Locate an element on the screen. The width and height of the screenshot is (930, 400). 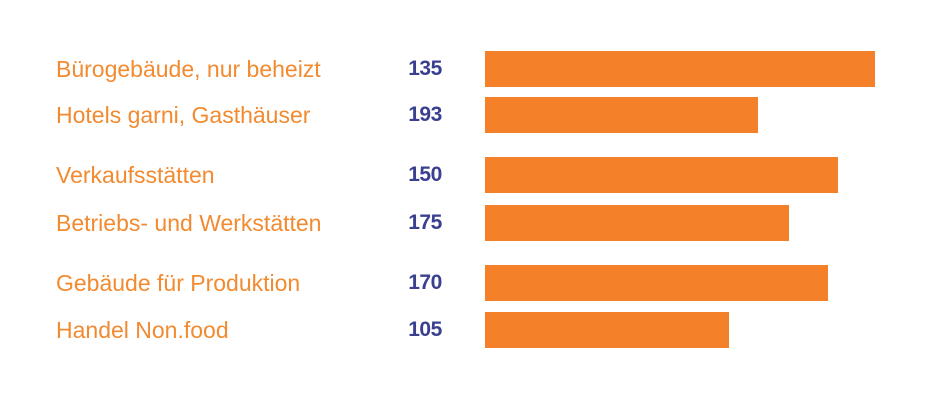
value-label: 175 is located at coordinates (425, 222).